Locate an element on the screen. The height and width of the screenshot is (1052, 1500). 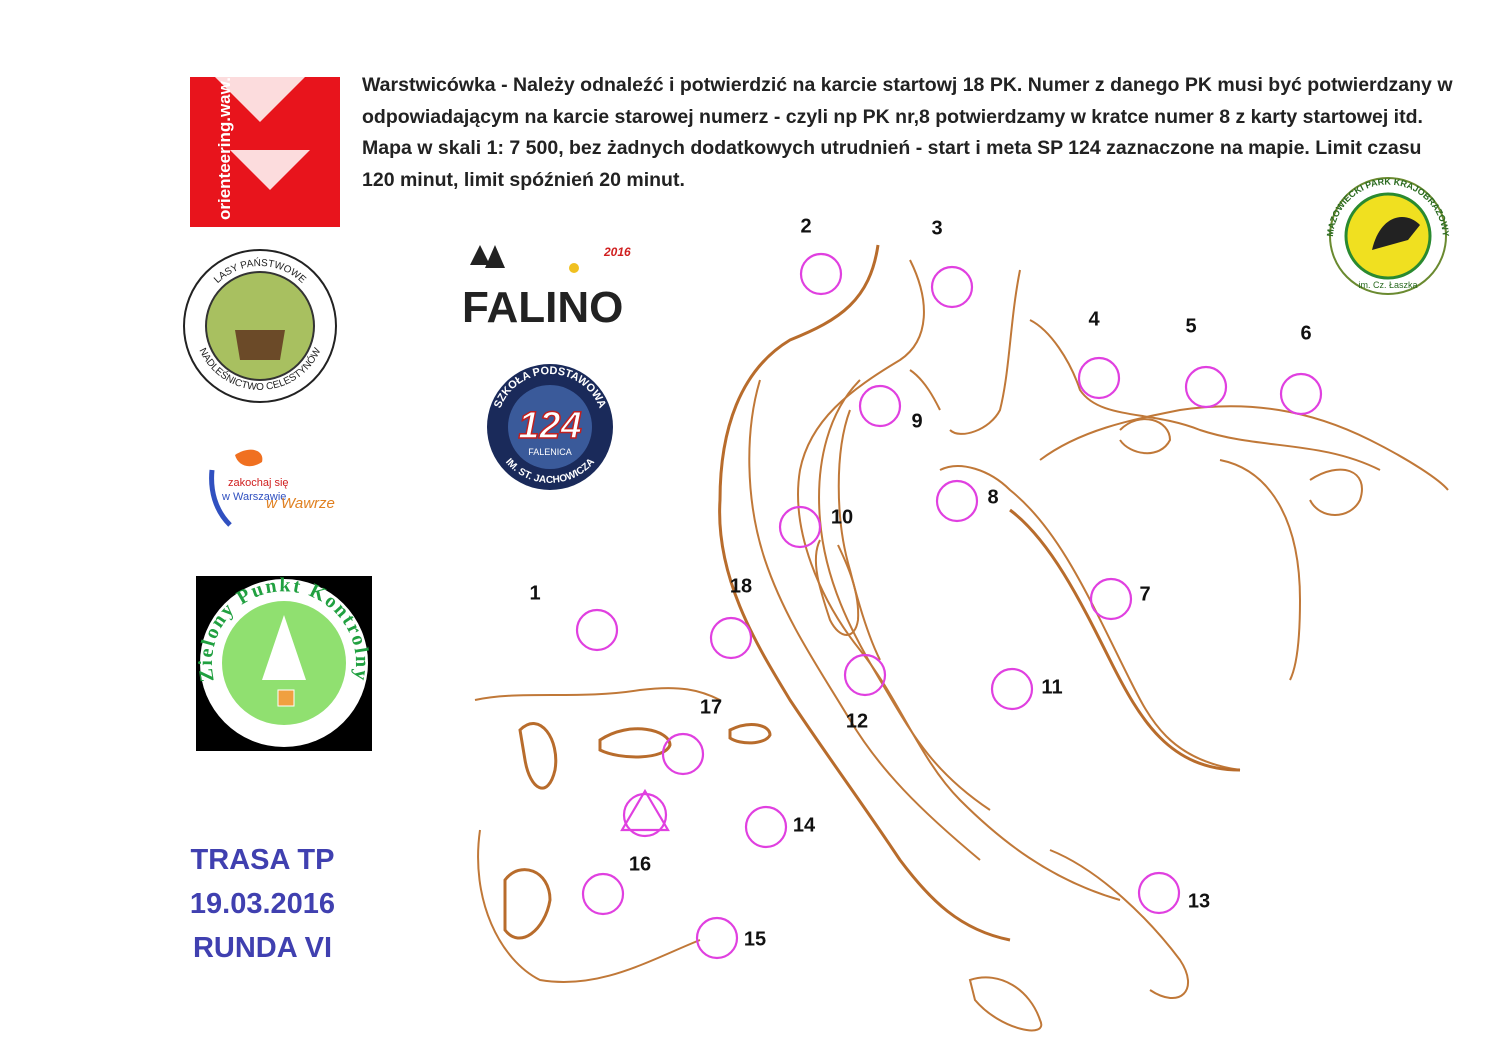
zpk-logo: Zielony Punkt Kontrolny is located at coordinates (283, 662).